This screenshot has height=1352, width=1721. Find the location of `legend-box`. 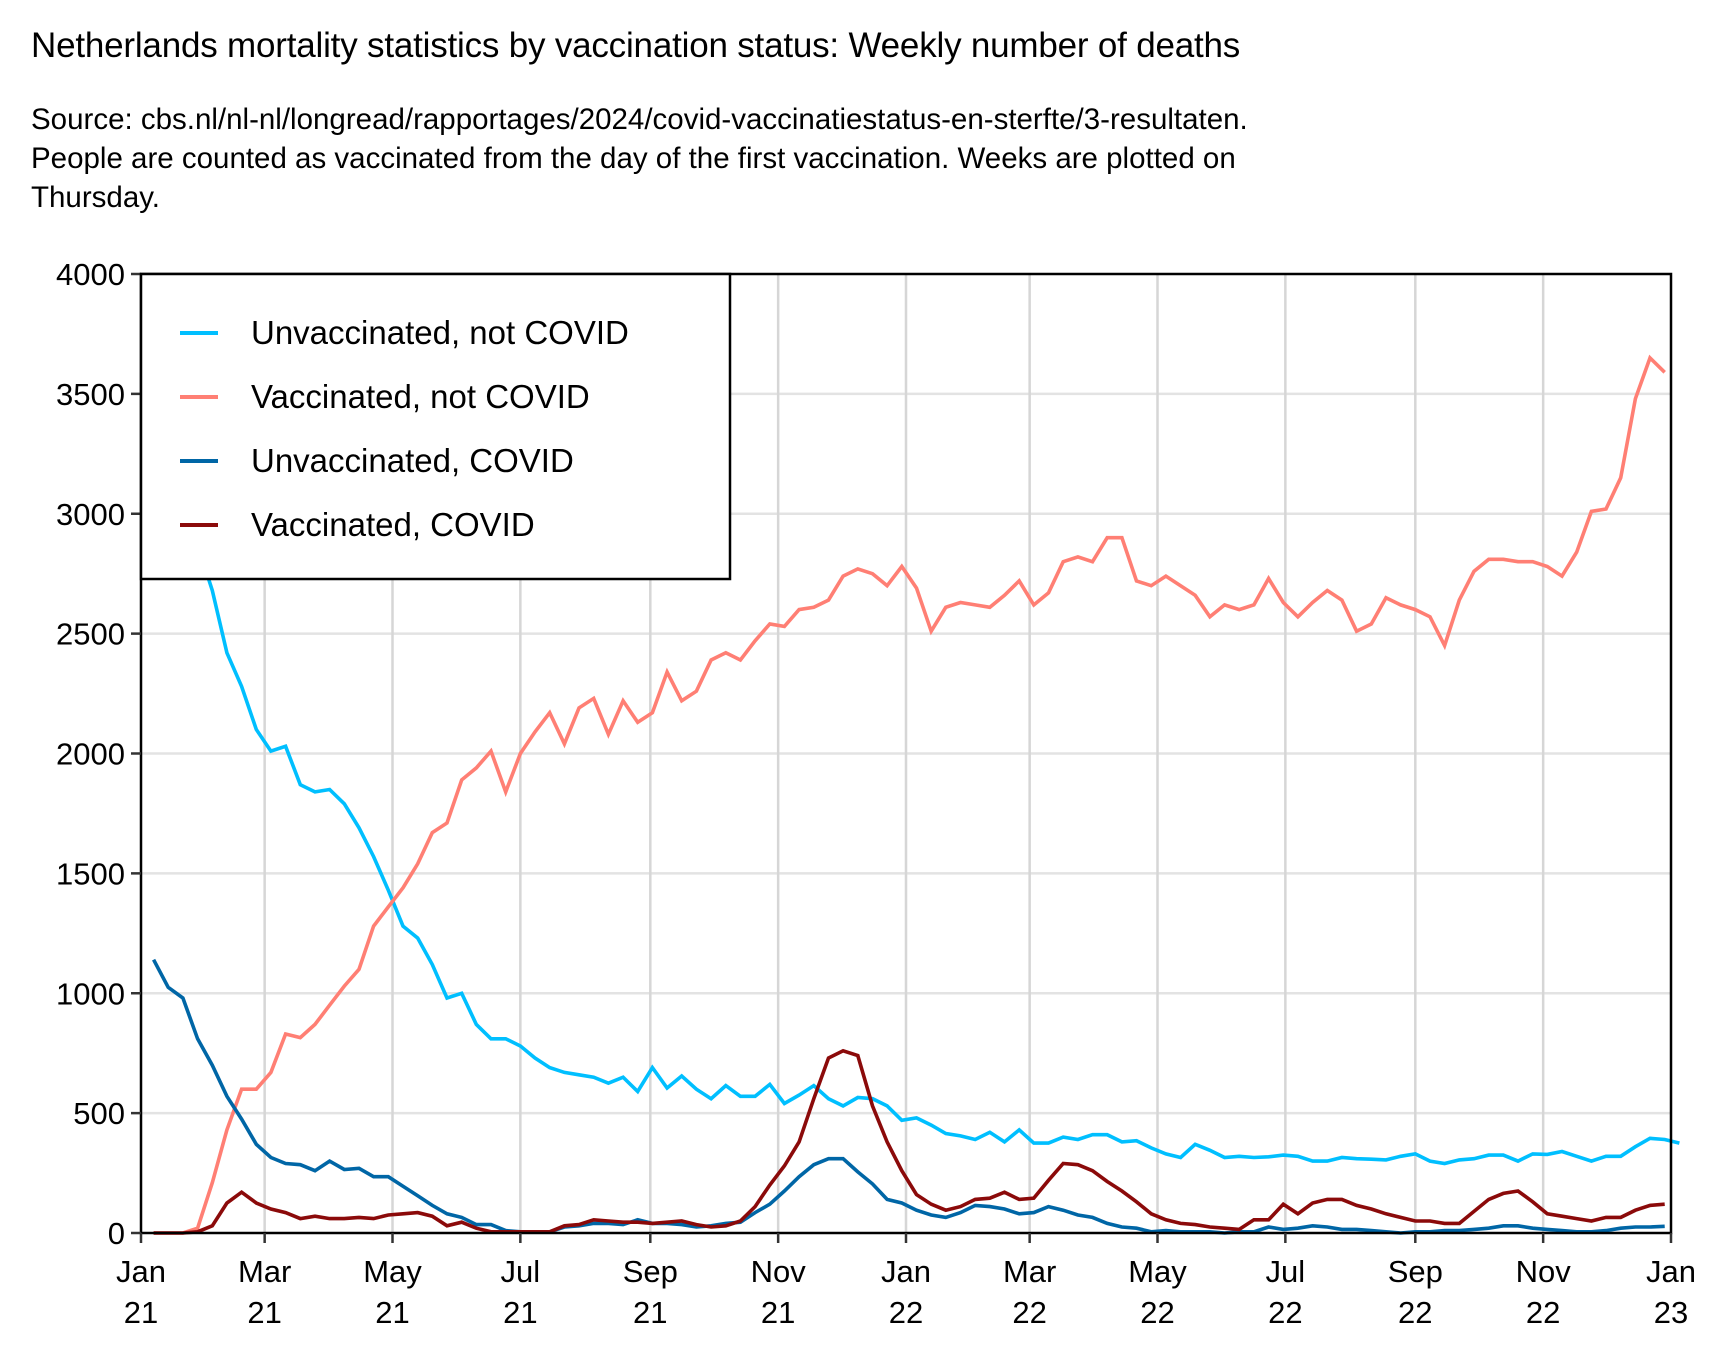

legend-box is located at coordinates (435, 426).